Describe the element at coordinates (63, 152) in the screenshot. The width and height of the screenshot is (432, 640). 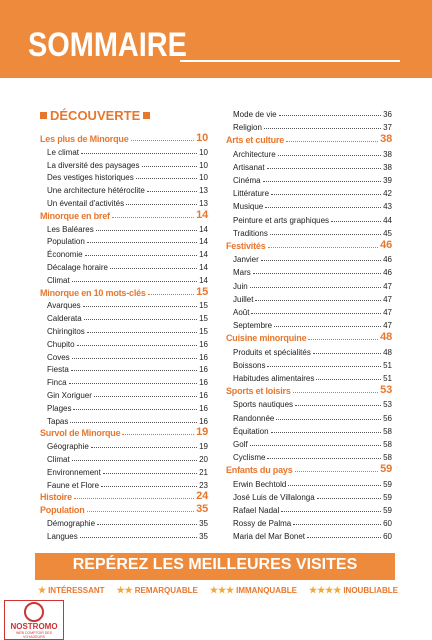
I see `entry-label: Le climat` at that location.